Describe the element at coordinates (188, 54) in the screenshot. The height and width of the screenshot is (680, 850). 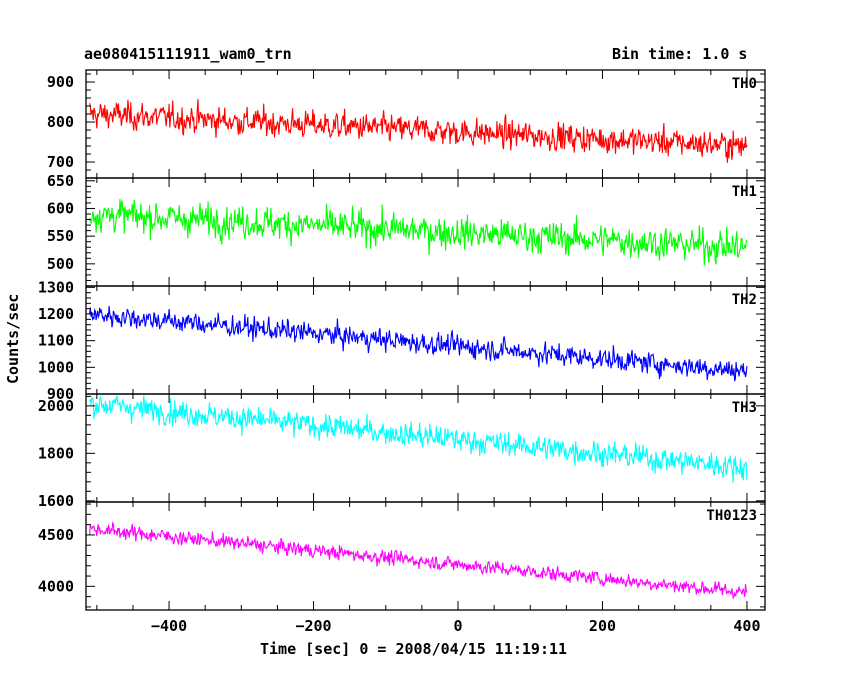
I see `chart-title: ae080415111911_wam0_trn` at that location.